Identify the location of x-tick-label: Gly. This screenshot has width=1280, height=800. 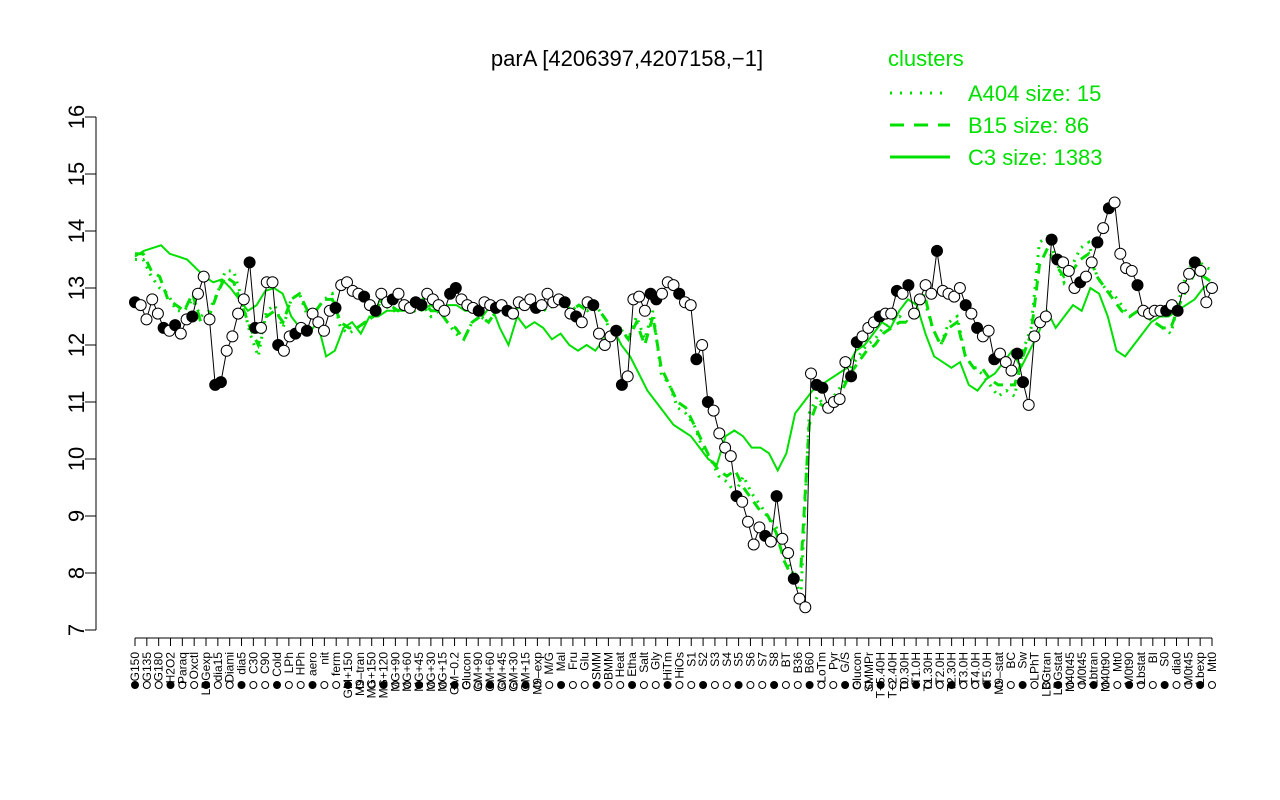
(656, 661).